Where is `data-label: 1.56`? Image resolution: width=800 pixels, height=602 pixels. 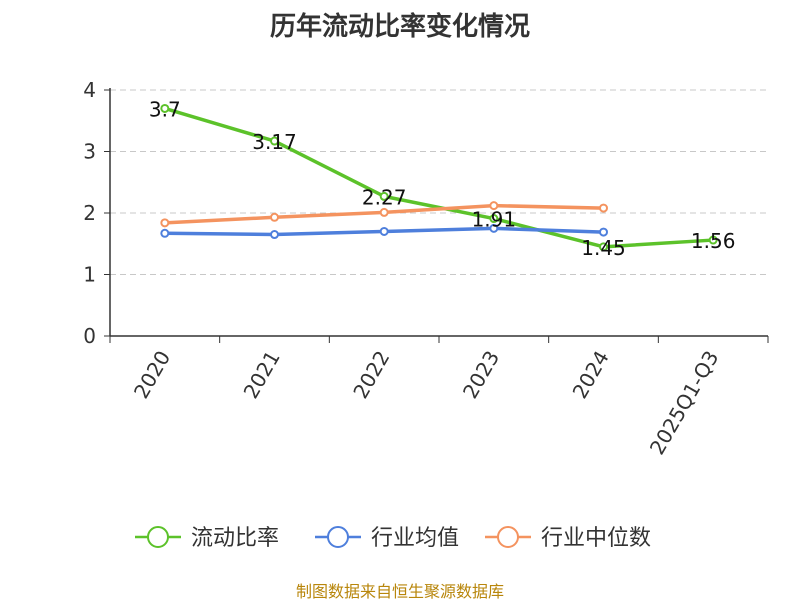 data-label: 1.56 is located at coordinates (713, 241).